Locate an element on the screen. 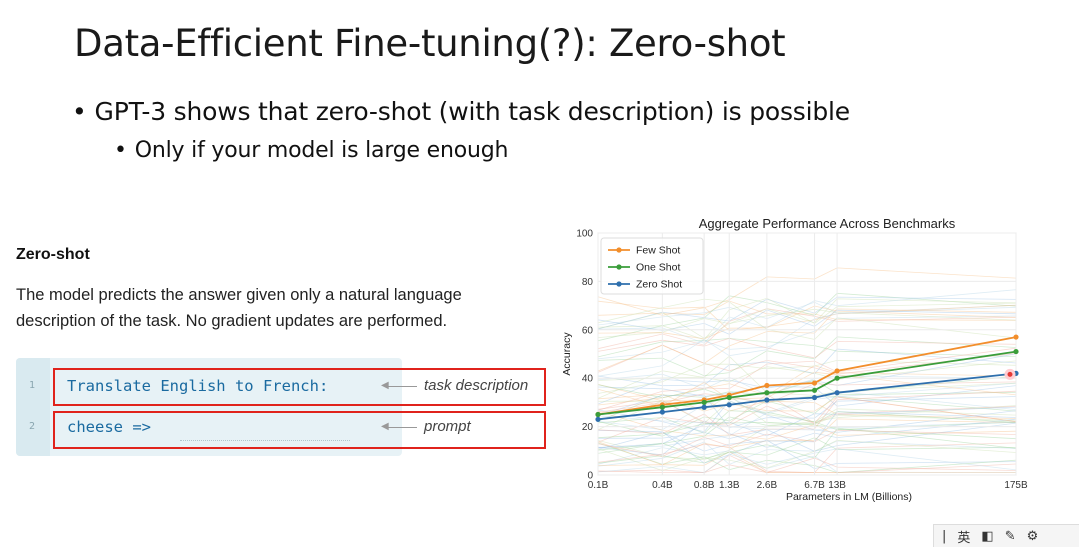 Image resolution: width=1079 pixels, height=547 pixels. background-task-lines is located at coordinates (807, 370).